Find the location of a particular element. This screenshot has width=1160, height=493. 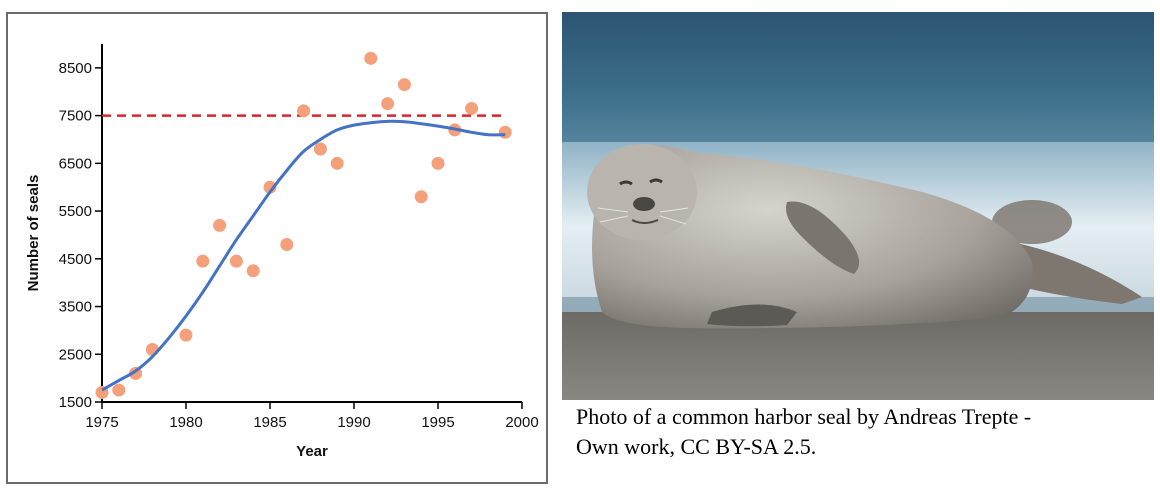

y-tick-label: 3500 is located at coordinates (75, 307).